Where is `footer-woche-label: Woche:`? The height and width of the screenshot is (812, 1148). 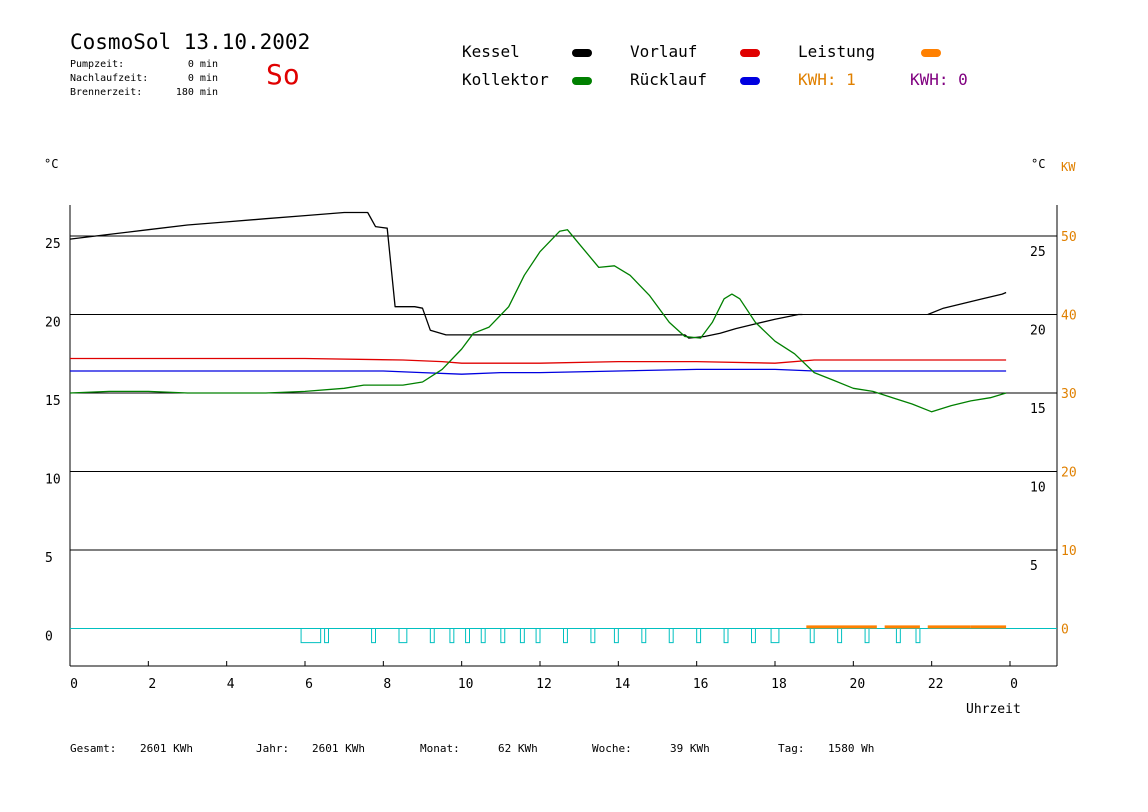
footer-woche-label: Woche: is located at coordinates (612, 748).